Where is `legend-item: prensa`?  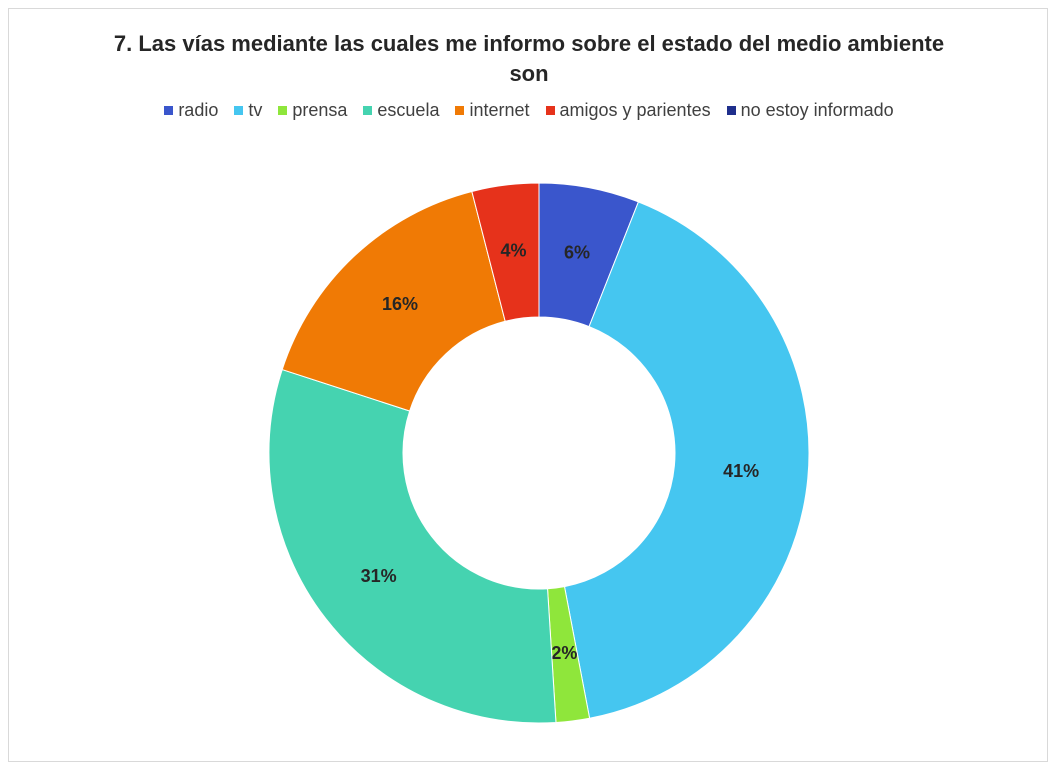
legend-item: prensa is located at coordinates (312, 110).